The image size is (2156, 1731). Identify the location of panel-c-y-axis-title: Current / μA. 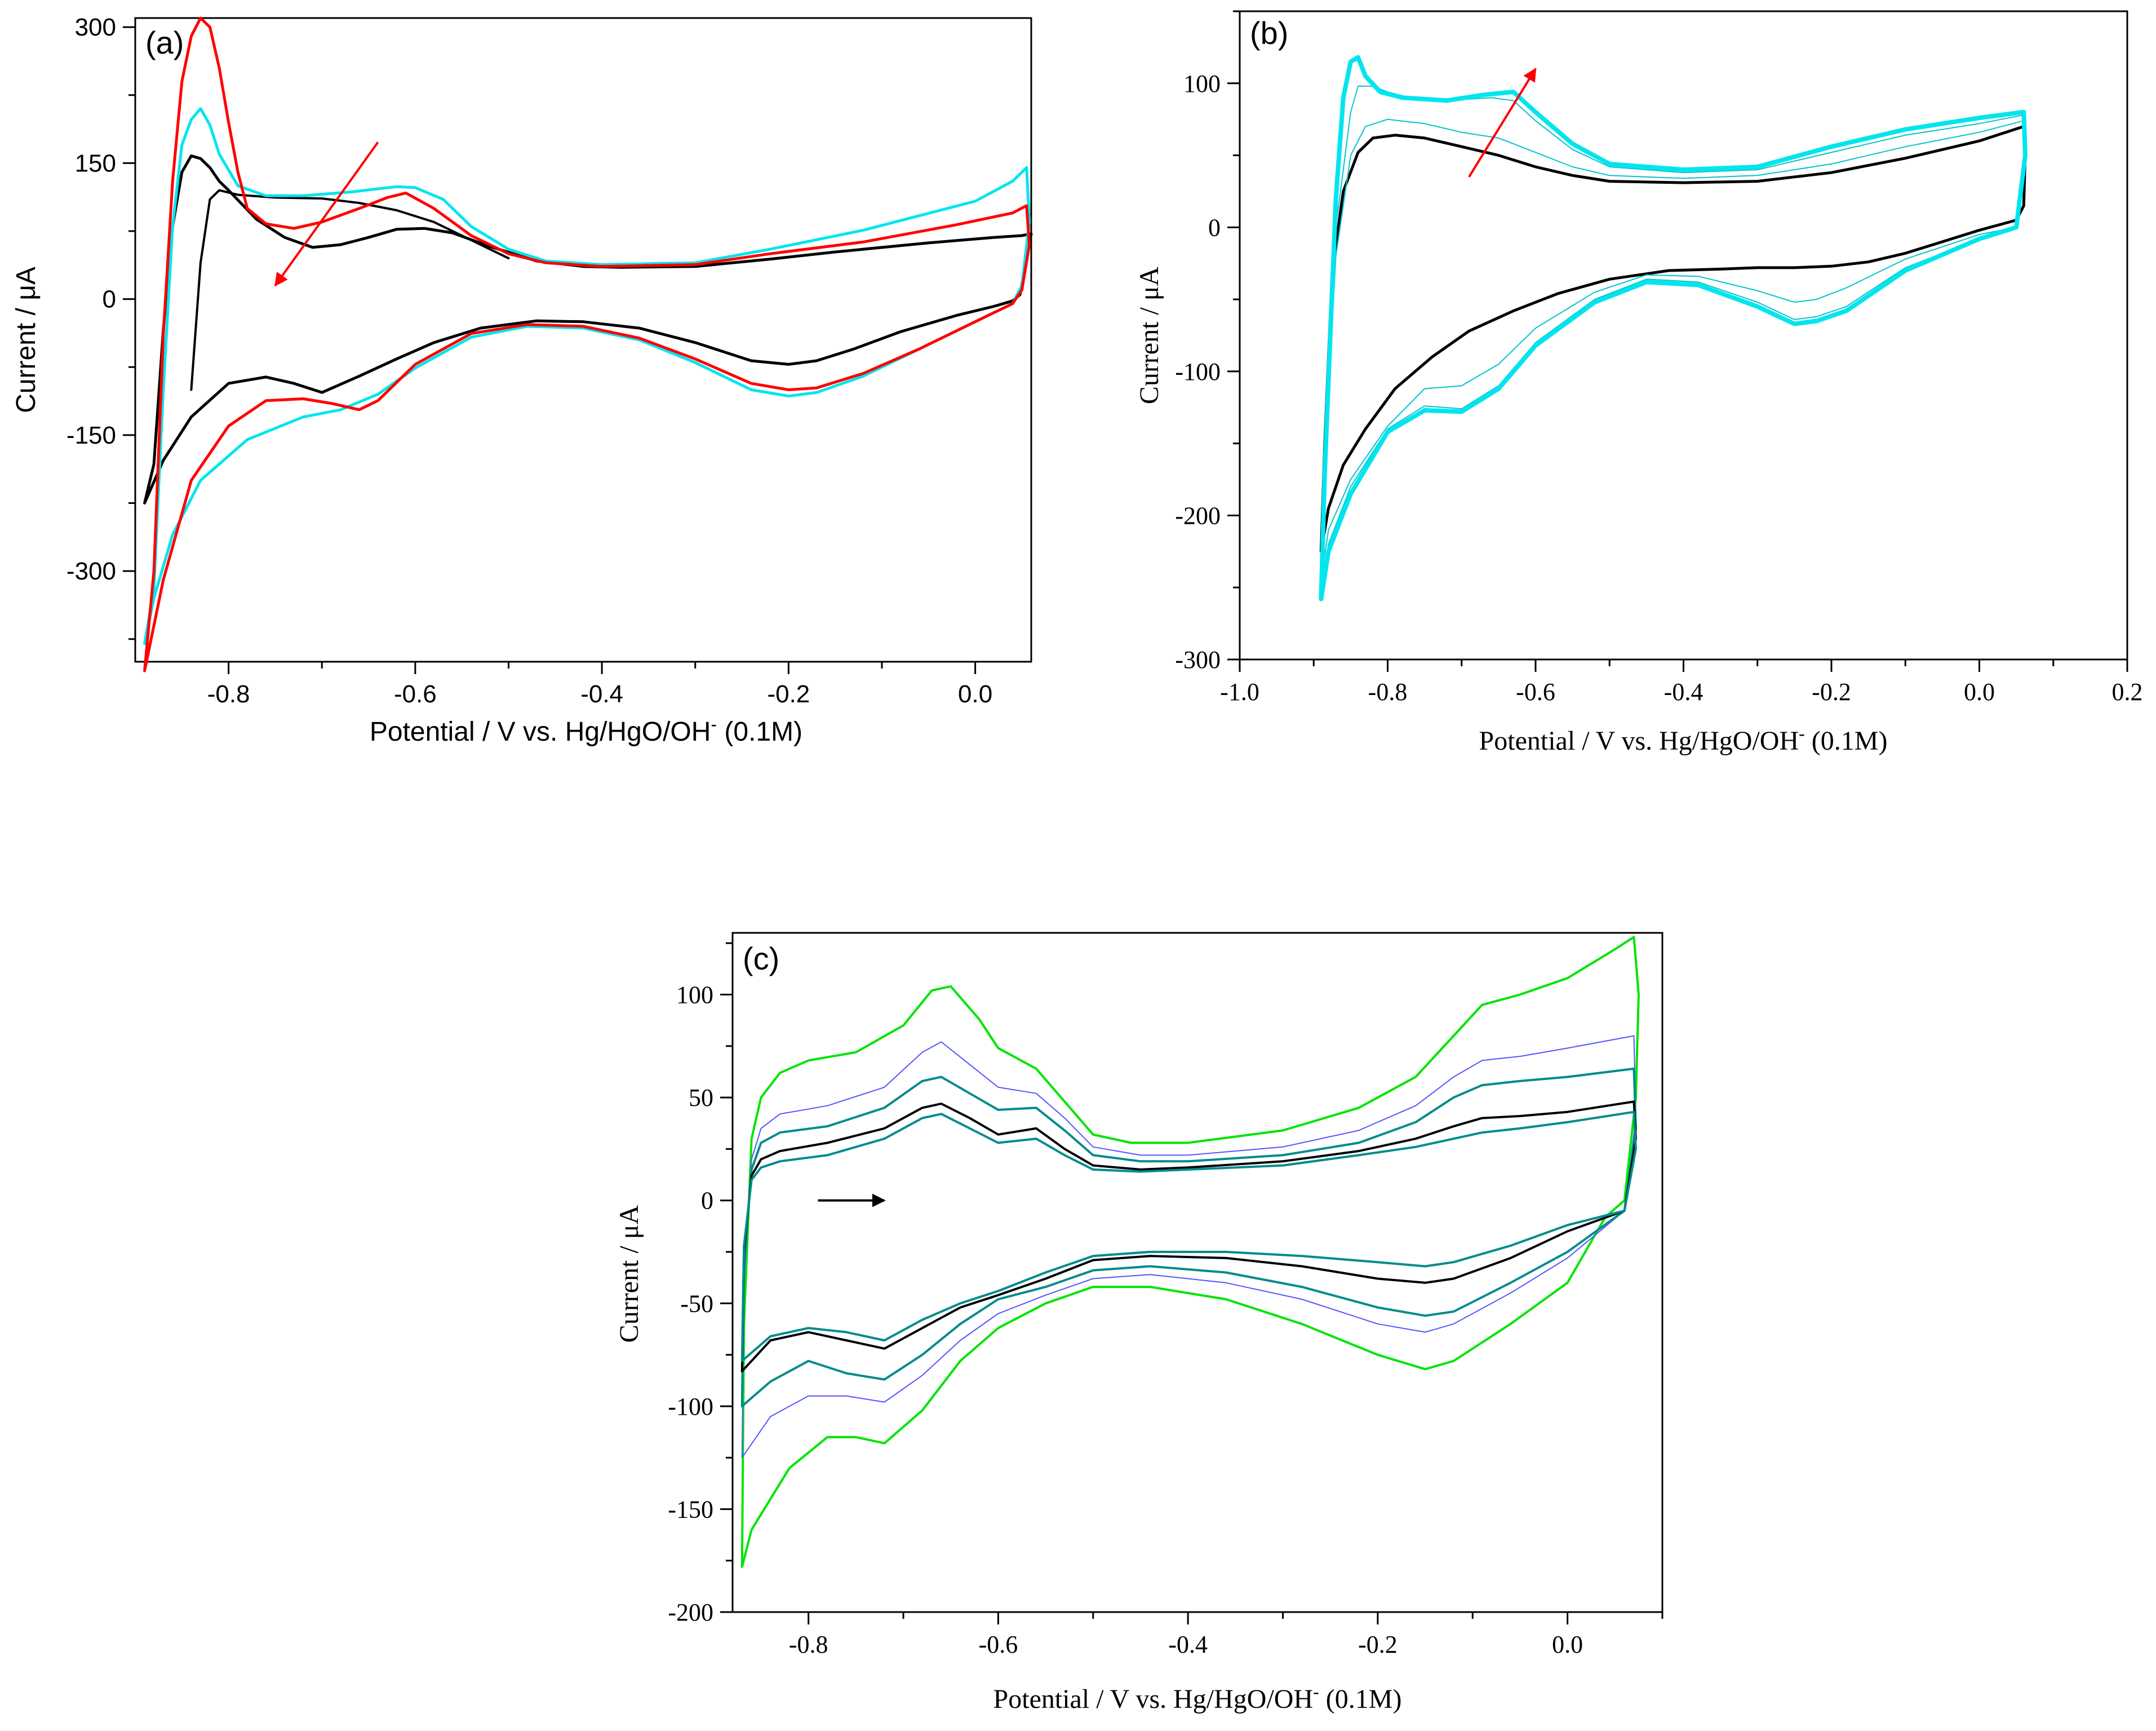
(629, 1274).